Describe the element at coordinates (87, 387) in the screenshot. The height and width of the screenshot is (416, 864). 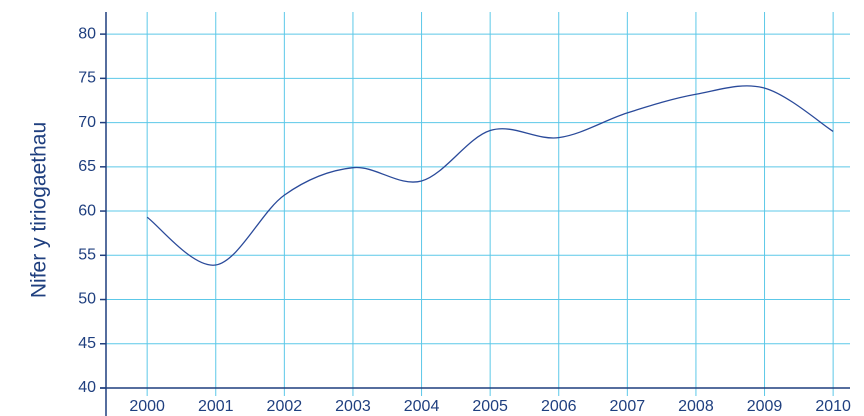
I see `y-tick-label: 40` at that location.